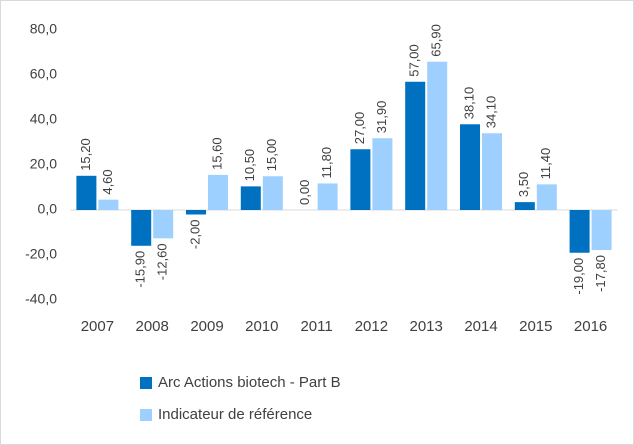 The height and width of the screenshot is (445, 634). Describe the element at coordinates (43, 119) in the screenshot. I see `y-tick-label: 40,0` at that location.